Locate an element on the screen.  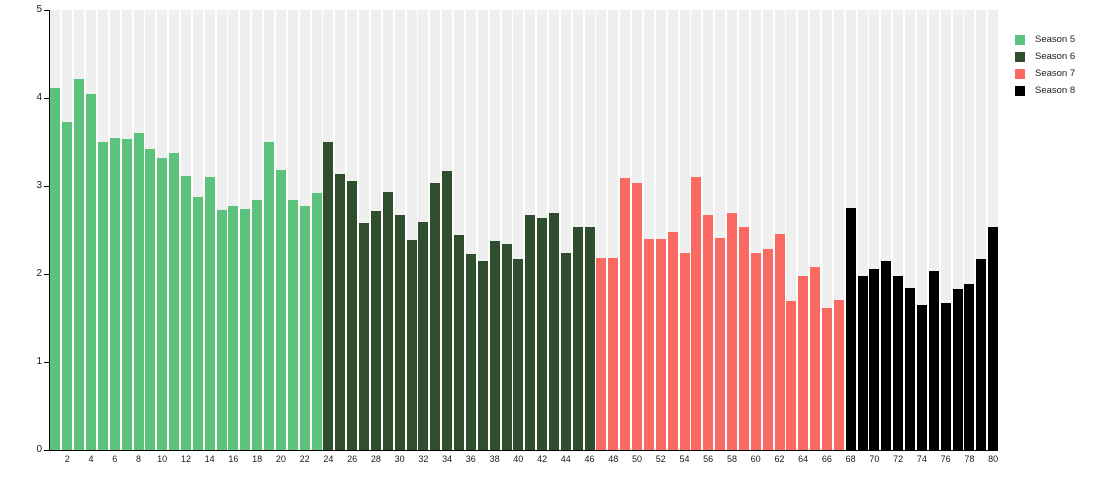
x-tick-label: 22 is located at coordinates (304, 459).